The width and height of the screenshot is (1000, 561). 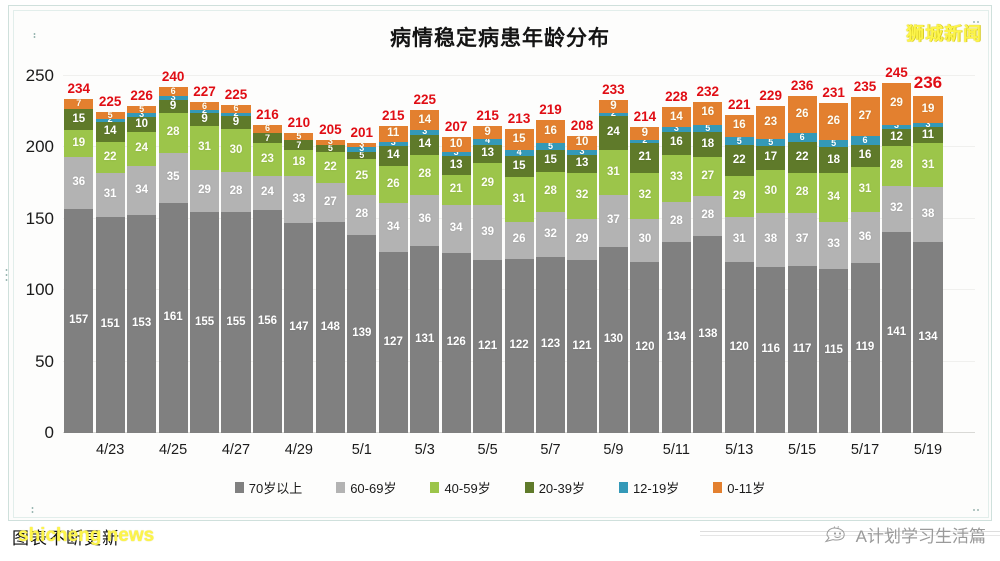 I want to click on bar-segment: 38, so click(x=771, y=240).